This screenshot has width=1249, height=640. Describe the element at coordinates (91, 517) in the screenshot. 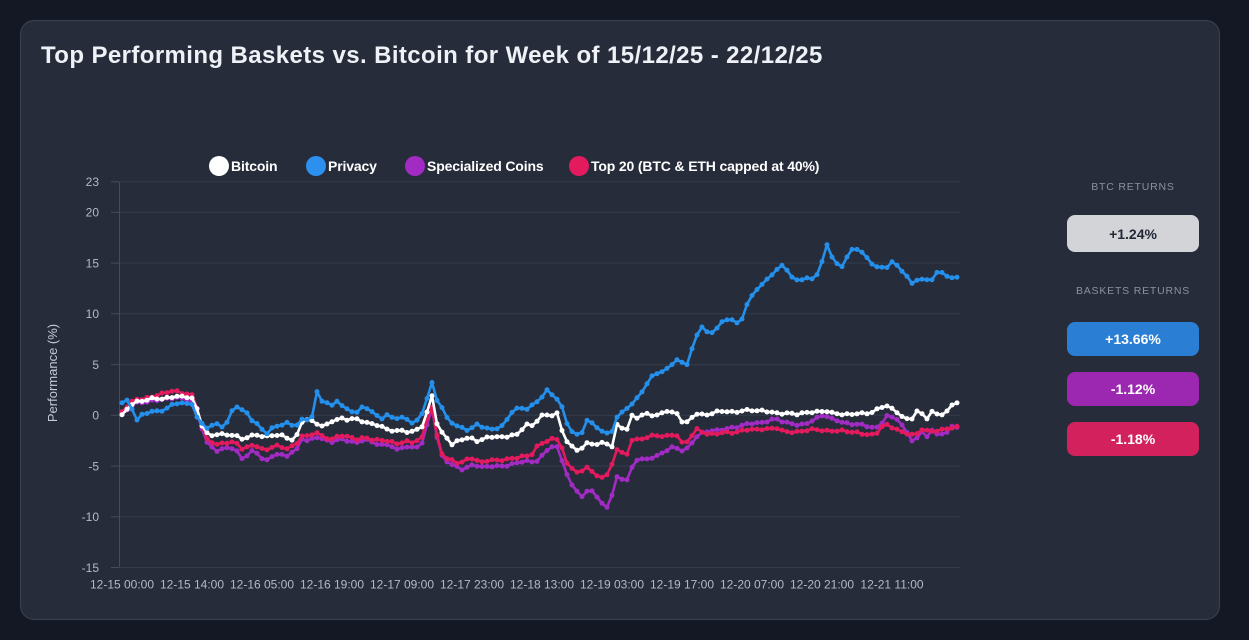

I see `svg-text: -10` at that location.